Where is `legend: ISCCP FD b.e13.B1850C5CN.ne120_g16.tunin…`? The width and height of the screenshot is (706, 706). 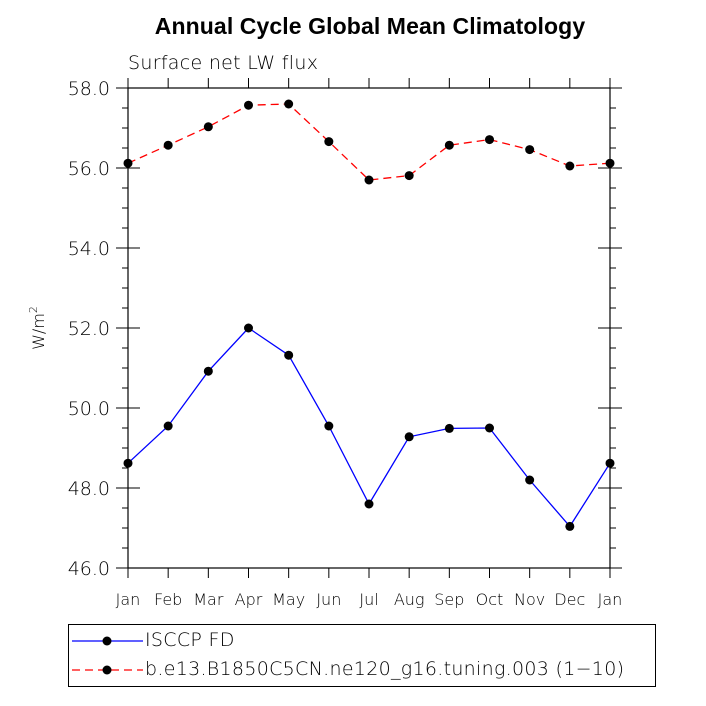
legend: ISCCP FD b.e13.B1850C5CN.ne120_g16.tunin… is located at coordinates (362, 655).